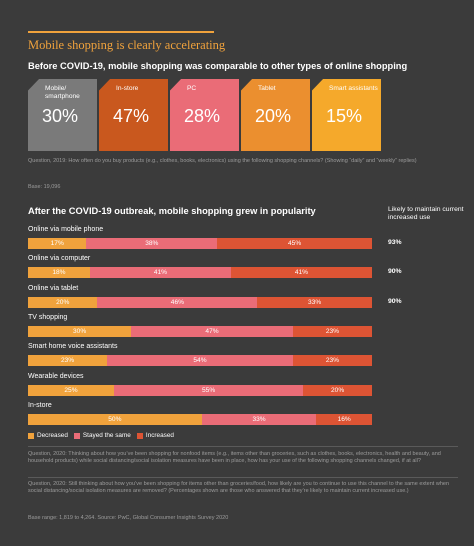  What do you see at coordinates (71, 390) in the screenshot?
I see `bar-segment-decreased: 25%` at bounding box center [71, 390].